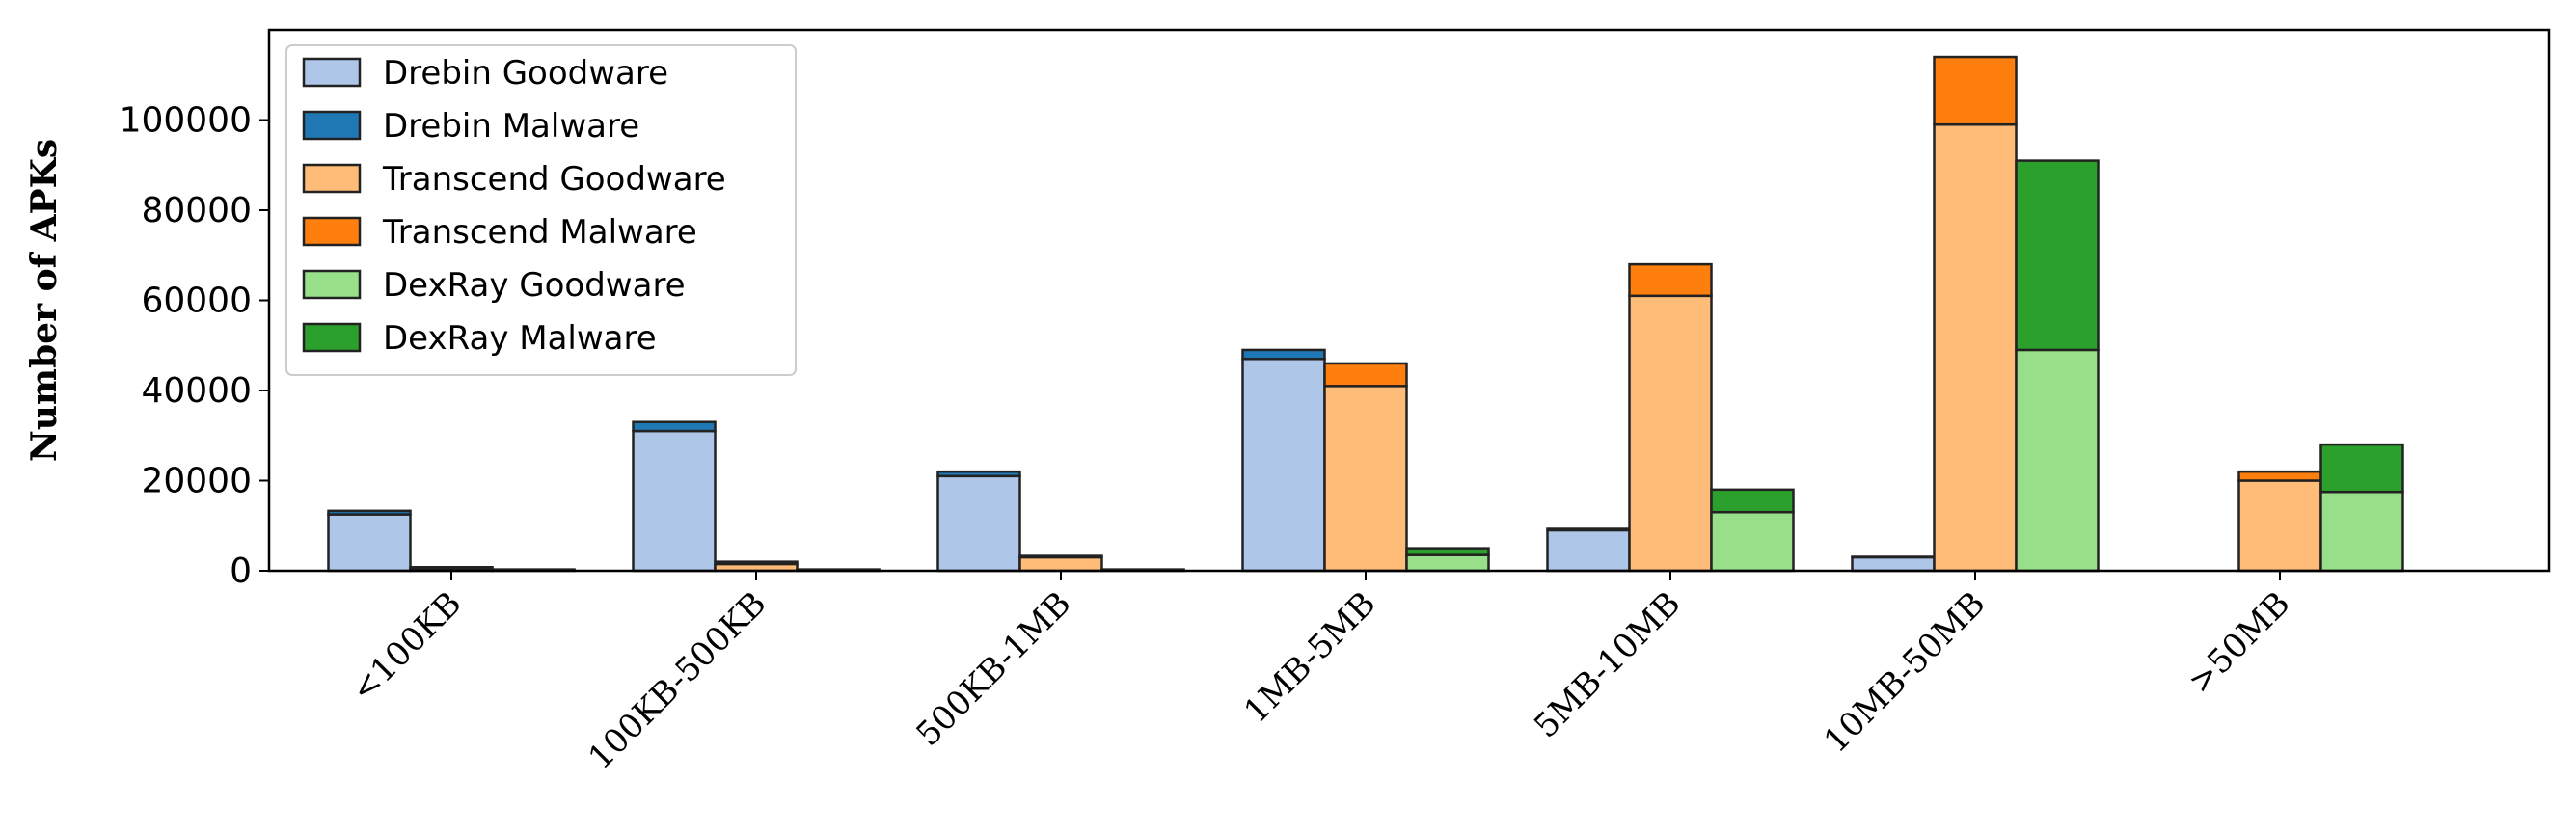 The width and height of the screenshot is (2576, 835). What do you see at coordinates (241, 571) in the screenshot?
I see `y-tick-label: 0` at bounding box center [241, 571].